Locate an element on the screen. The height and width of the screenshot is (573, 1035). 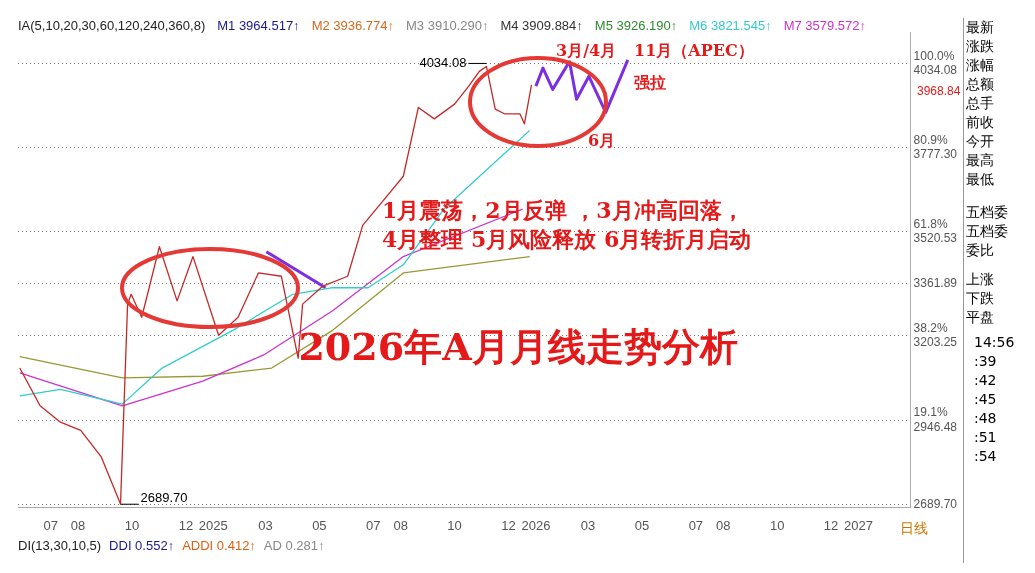
x-tick-label: 2027 is located at coordinates (858, 525).